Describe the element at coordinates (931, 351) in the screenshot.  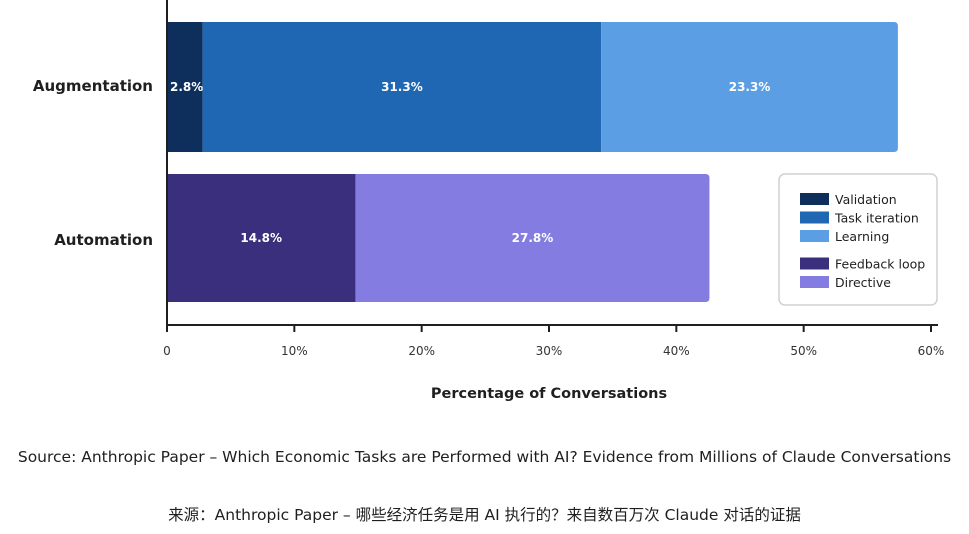
I see `x-tick-label: 60%` at that location.